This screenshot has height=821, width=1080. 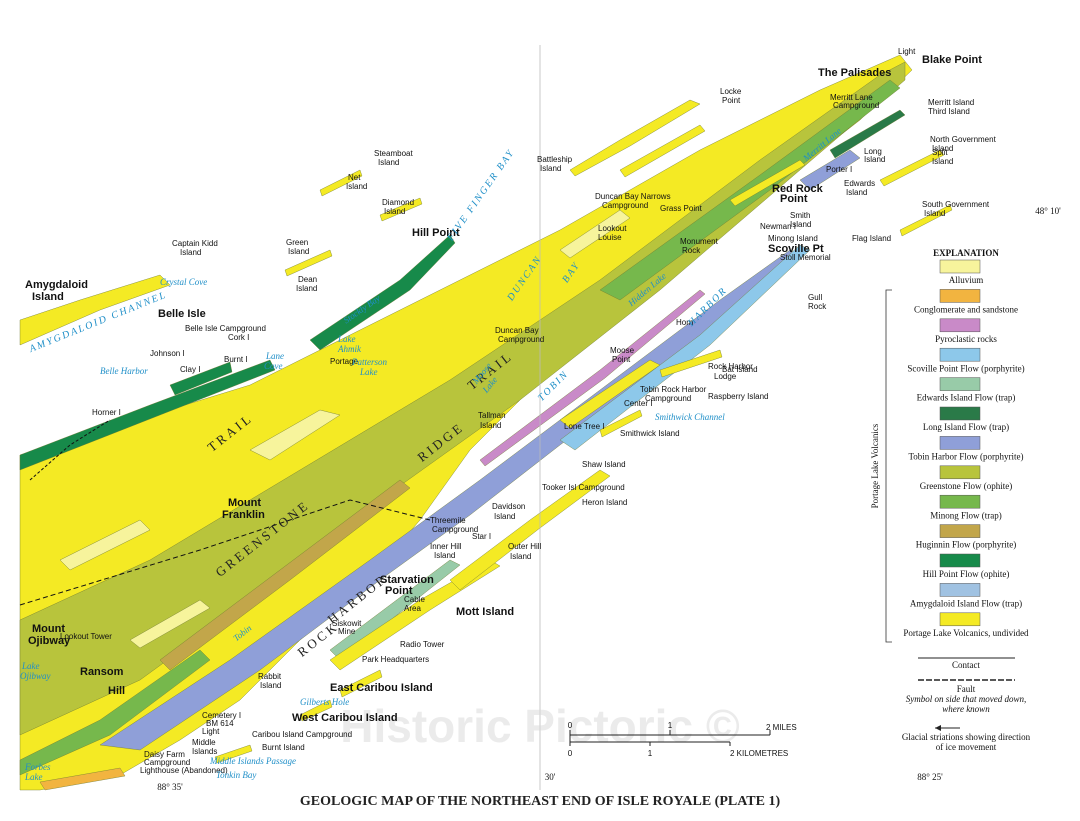 What do you see at coordinates (604, 464) in the screenshot?
I see `place-label: Shaw Island` at bounding box center [604, 464].